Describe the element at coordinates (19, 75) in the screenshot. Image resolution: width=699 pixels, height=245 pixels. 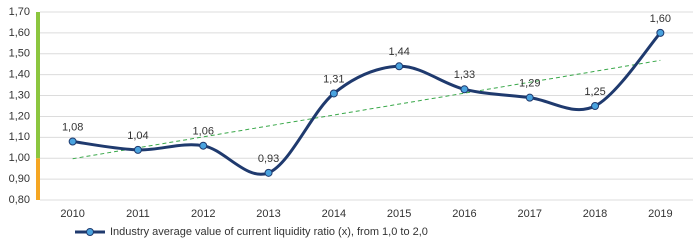
I see `y-tick-label: 1,40` at that location.